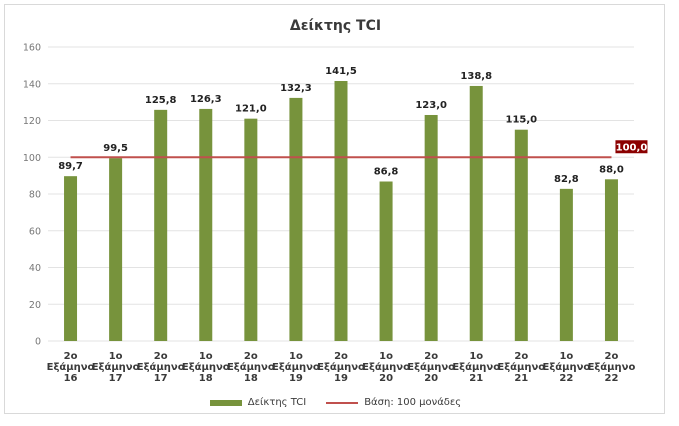 Image resolution: width=679 pixels, height=426 pixels. Describe the element at coordinates (32, 84) in the screenshot. I see `y-tick-label: 140` at that location.